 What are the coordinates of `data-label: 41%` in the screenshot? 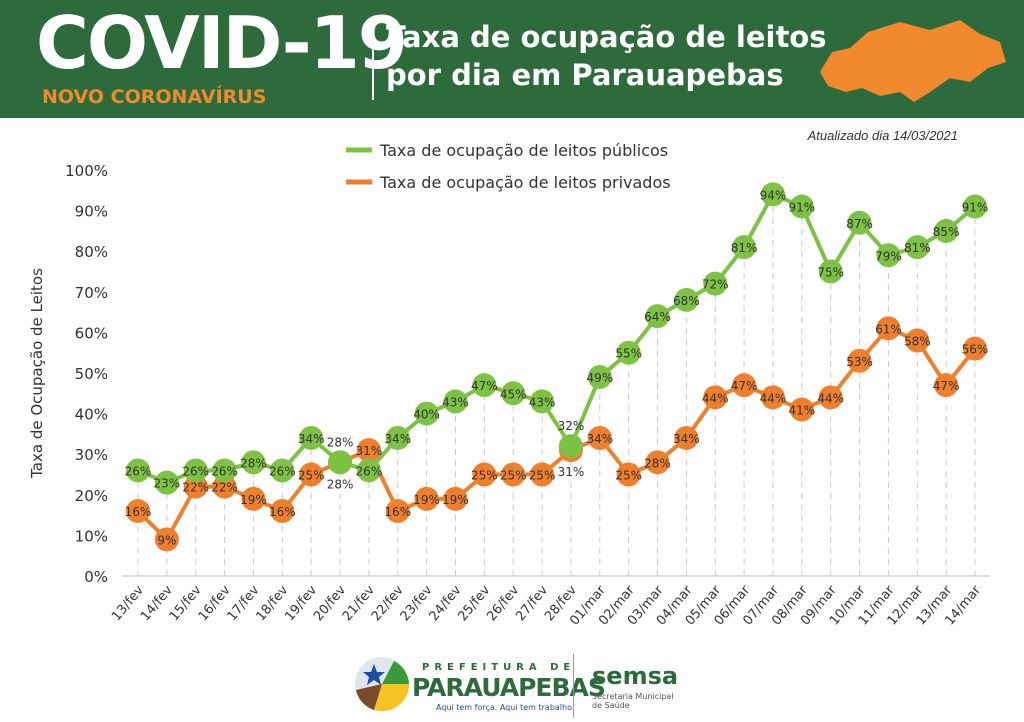 It's located at (801, 411).